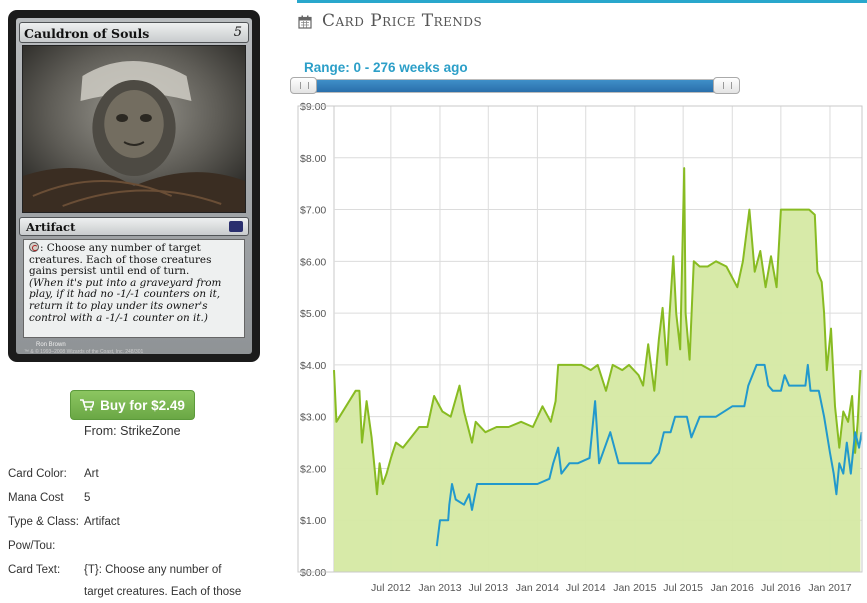 The height and width of the screenshot is (603, 867). I want to click on attr-label-color: Card Color:, so click(37, 474).